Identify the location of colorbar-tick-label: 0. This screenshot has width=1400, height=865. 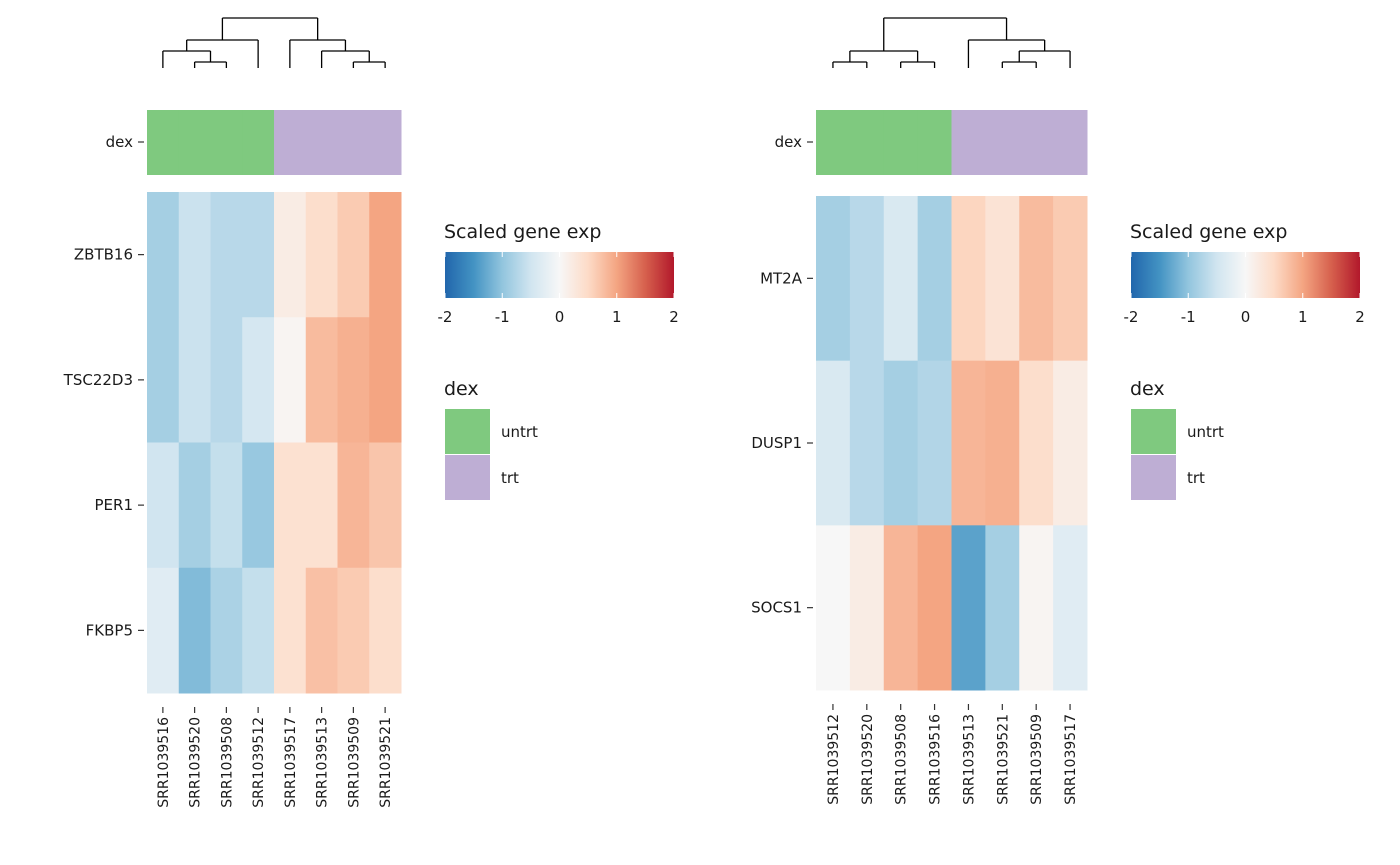
(1246, 317).